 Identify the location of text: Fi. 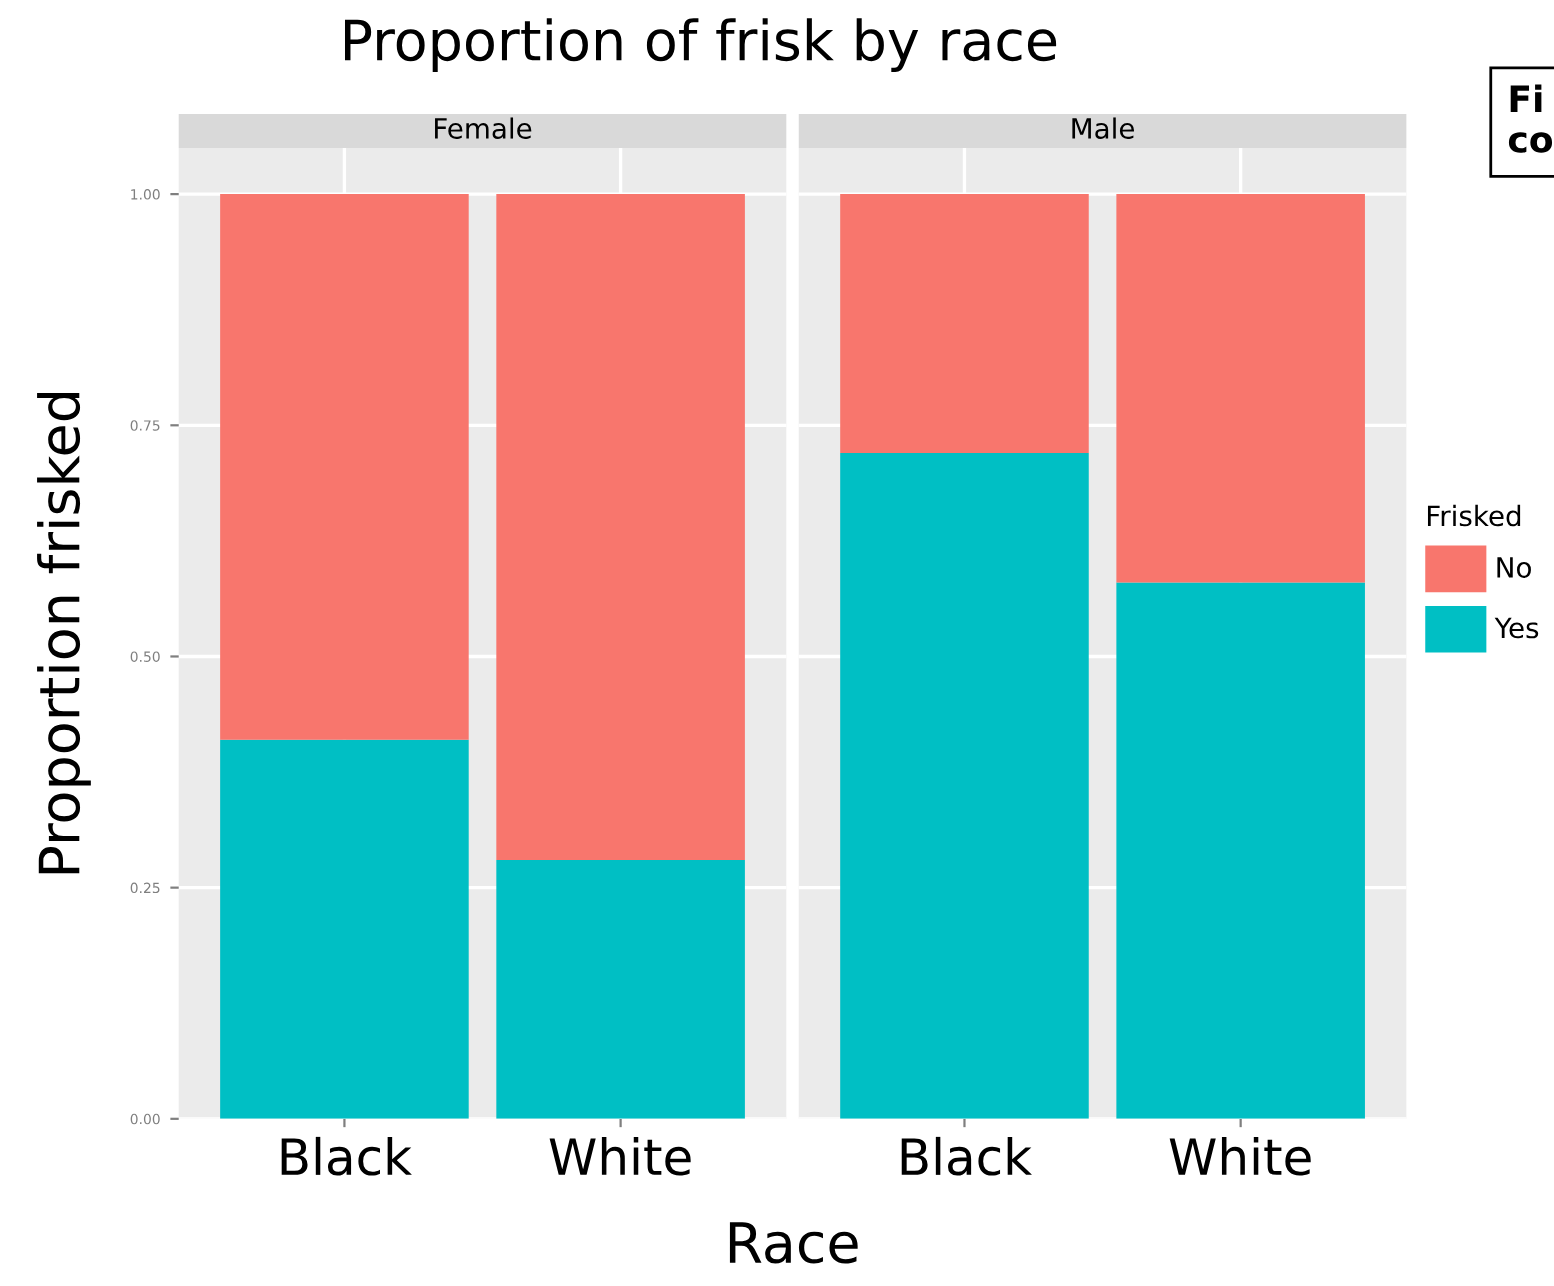
(1526, 98).